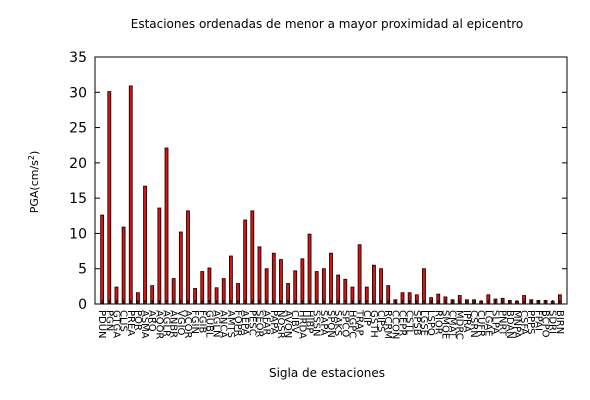 Image resolution: width=590 pixels, height=400 pixels. Describe the element at coordinates (351, 324) in the screenshot. I see `x-tick-label: HGPC` at that location.